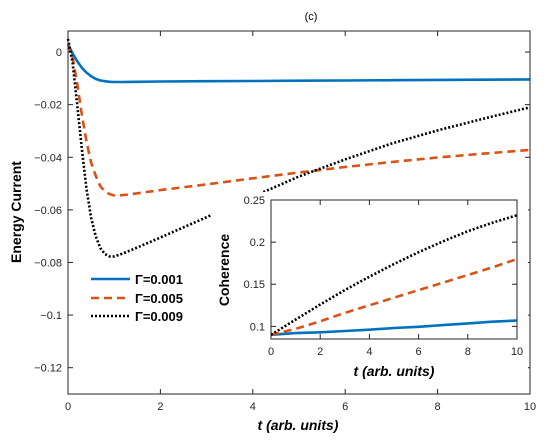 Image resolution: width=550 pixels, height=441 pixels. What do you see at coordinates (345, 407) in the screenshot?
I see `main-x-tick-label: 6` at bounding box center [345, 407].